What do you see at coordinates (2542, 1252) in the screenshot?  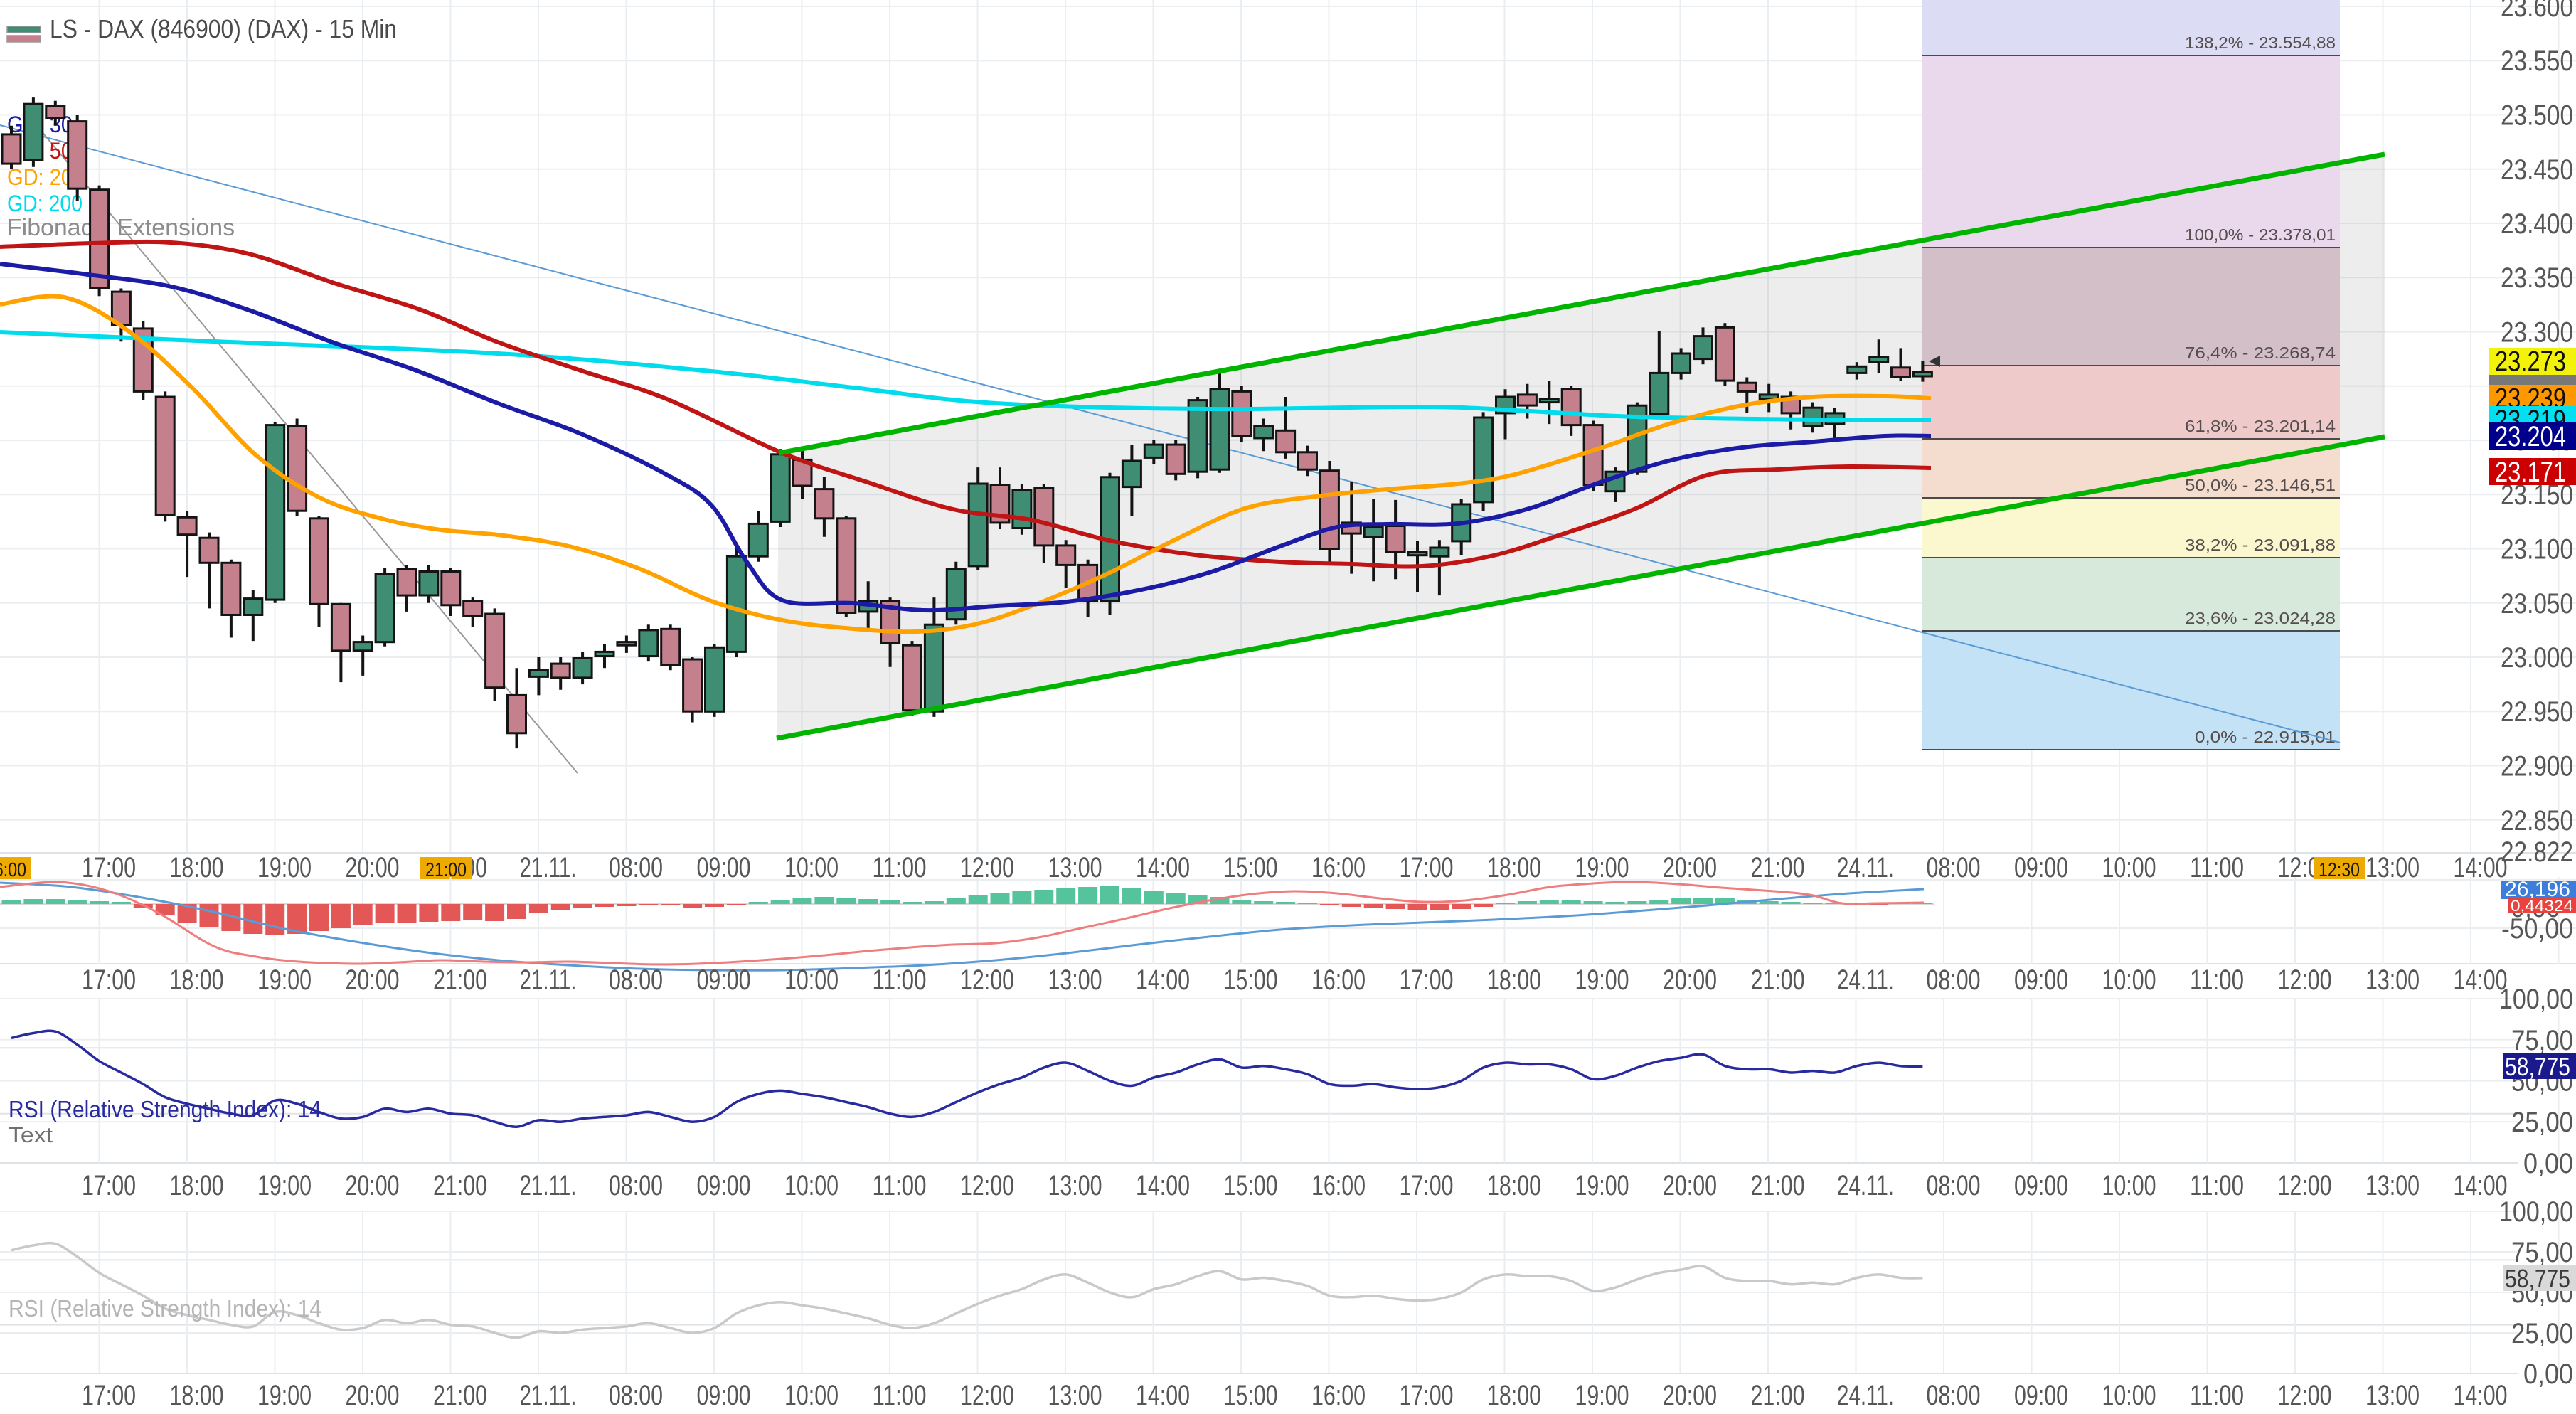 I see `svg-text: 75,00` at bounding box center [2542, 1252].